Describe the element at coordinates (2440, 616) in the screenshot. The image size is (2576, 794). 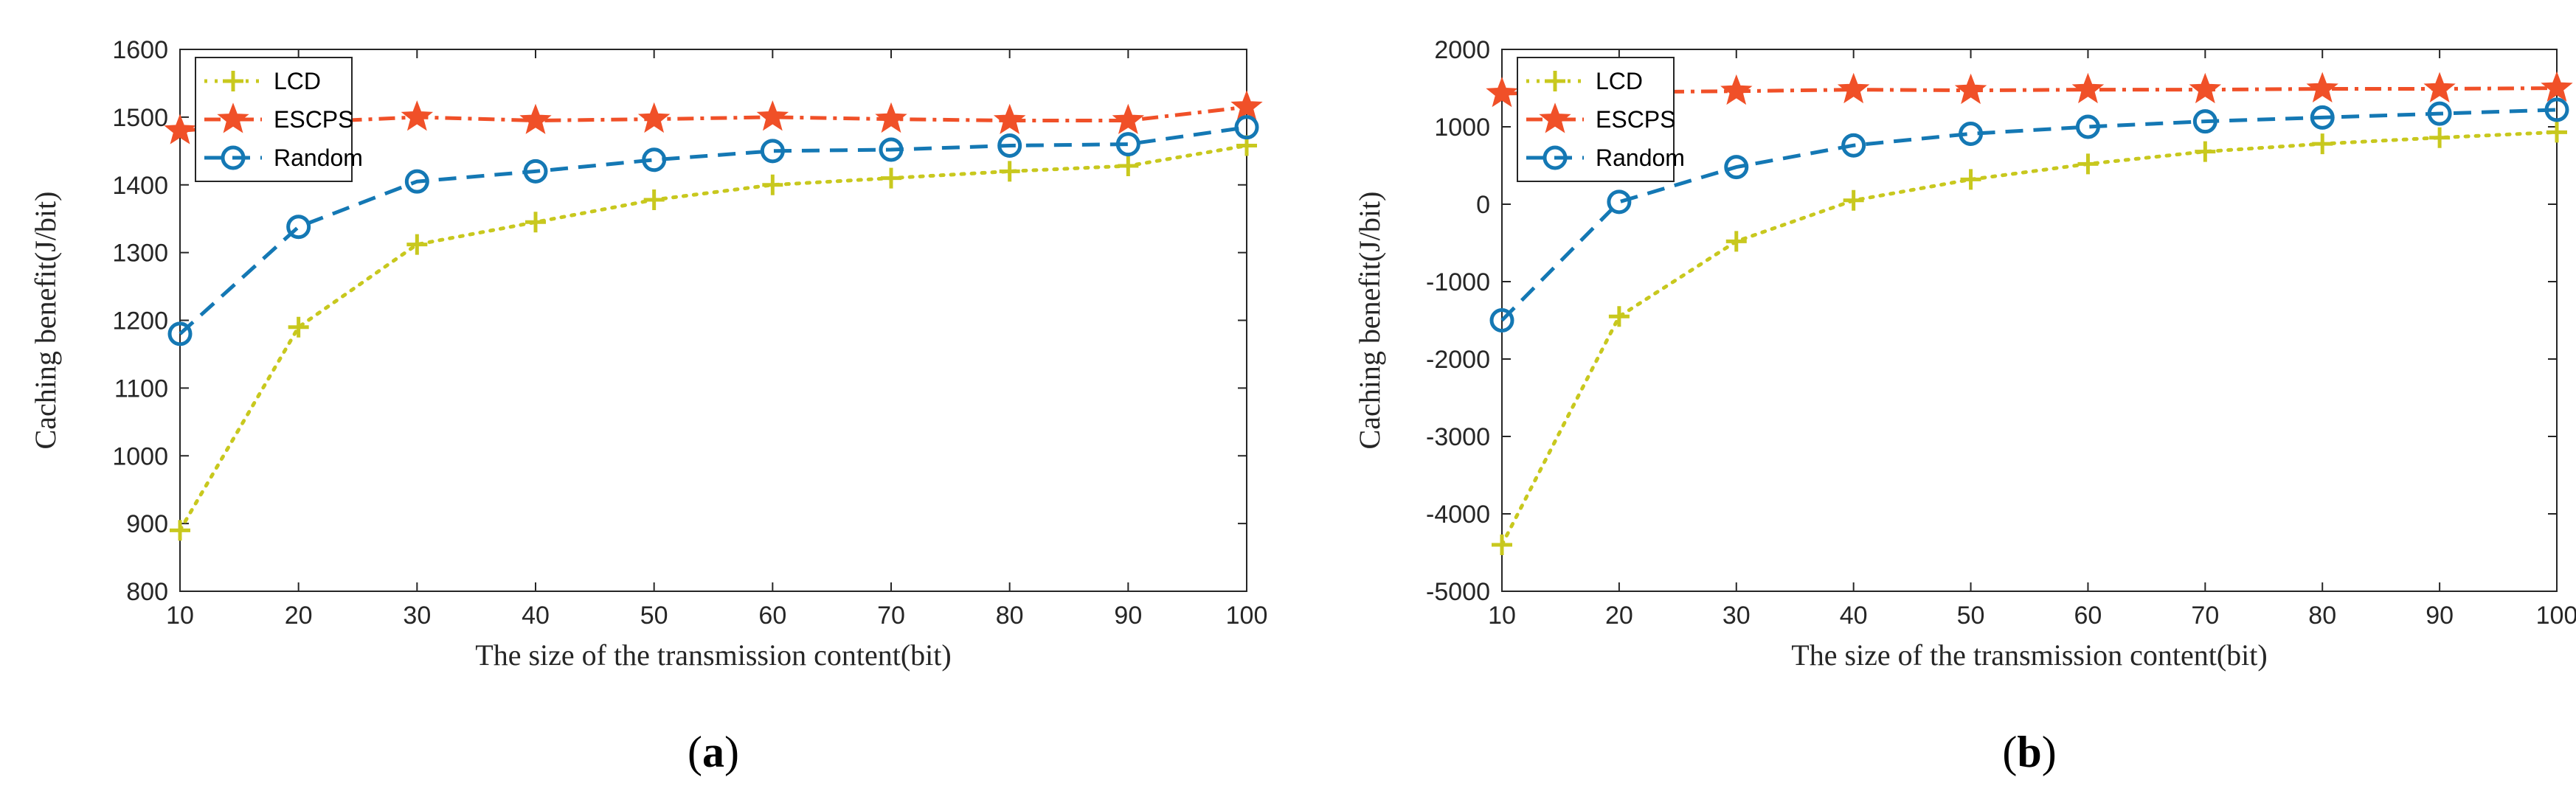
I see `x-tick-label: 90` at that location.